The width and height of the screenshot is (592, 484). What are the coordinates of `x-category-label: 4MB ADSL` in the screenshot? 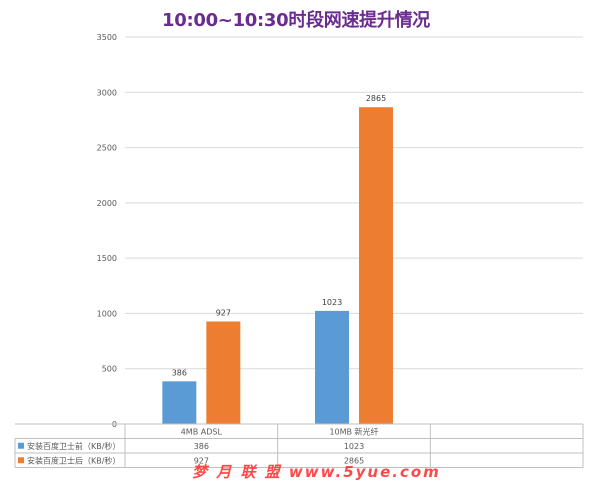 It's located at (202, 432).